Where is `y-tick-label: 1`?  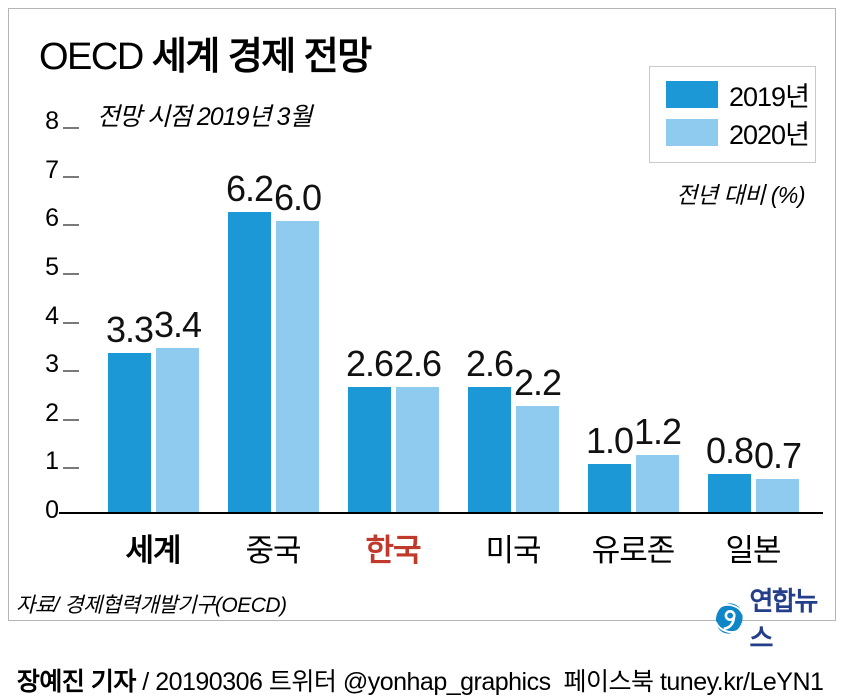
y-tick-label: 1 is located at coordinates (52, 461).